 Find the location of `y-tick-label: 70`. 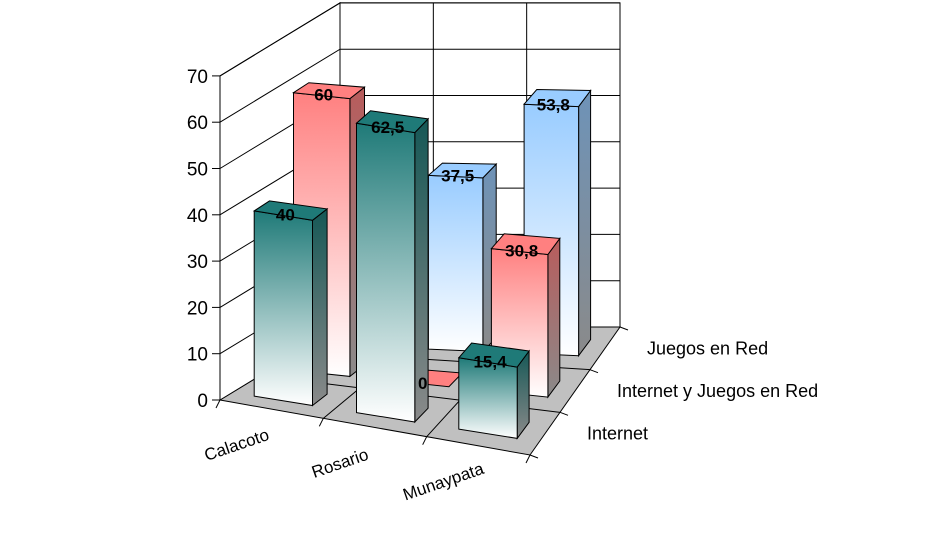

y-tick-label: 70 is located at coordinates (197, 77).